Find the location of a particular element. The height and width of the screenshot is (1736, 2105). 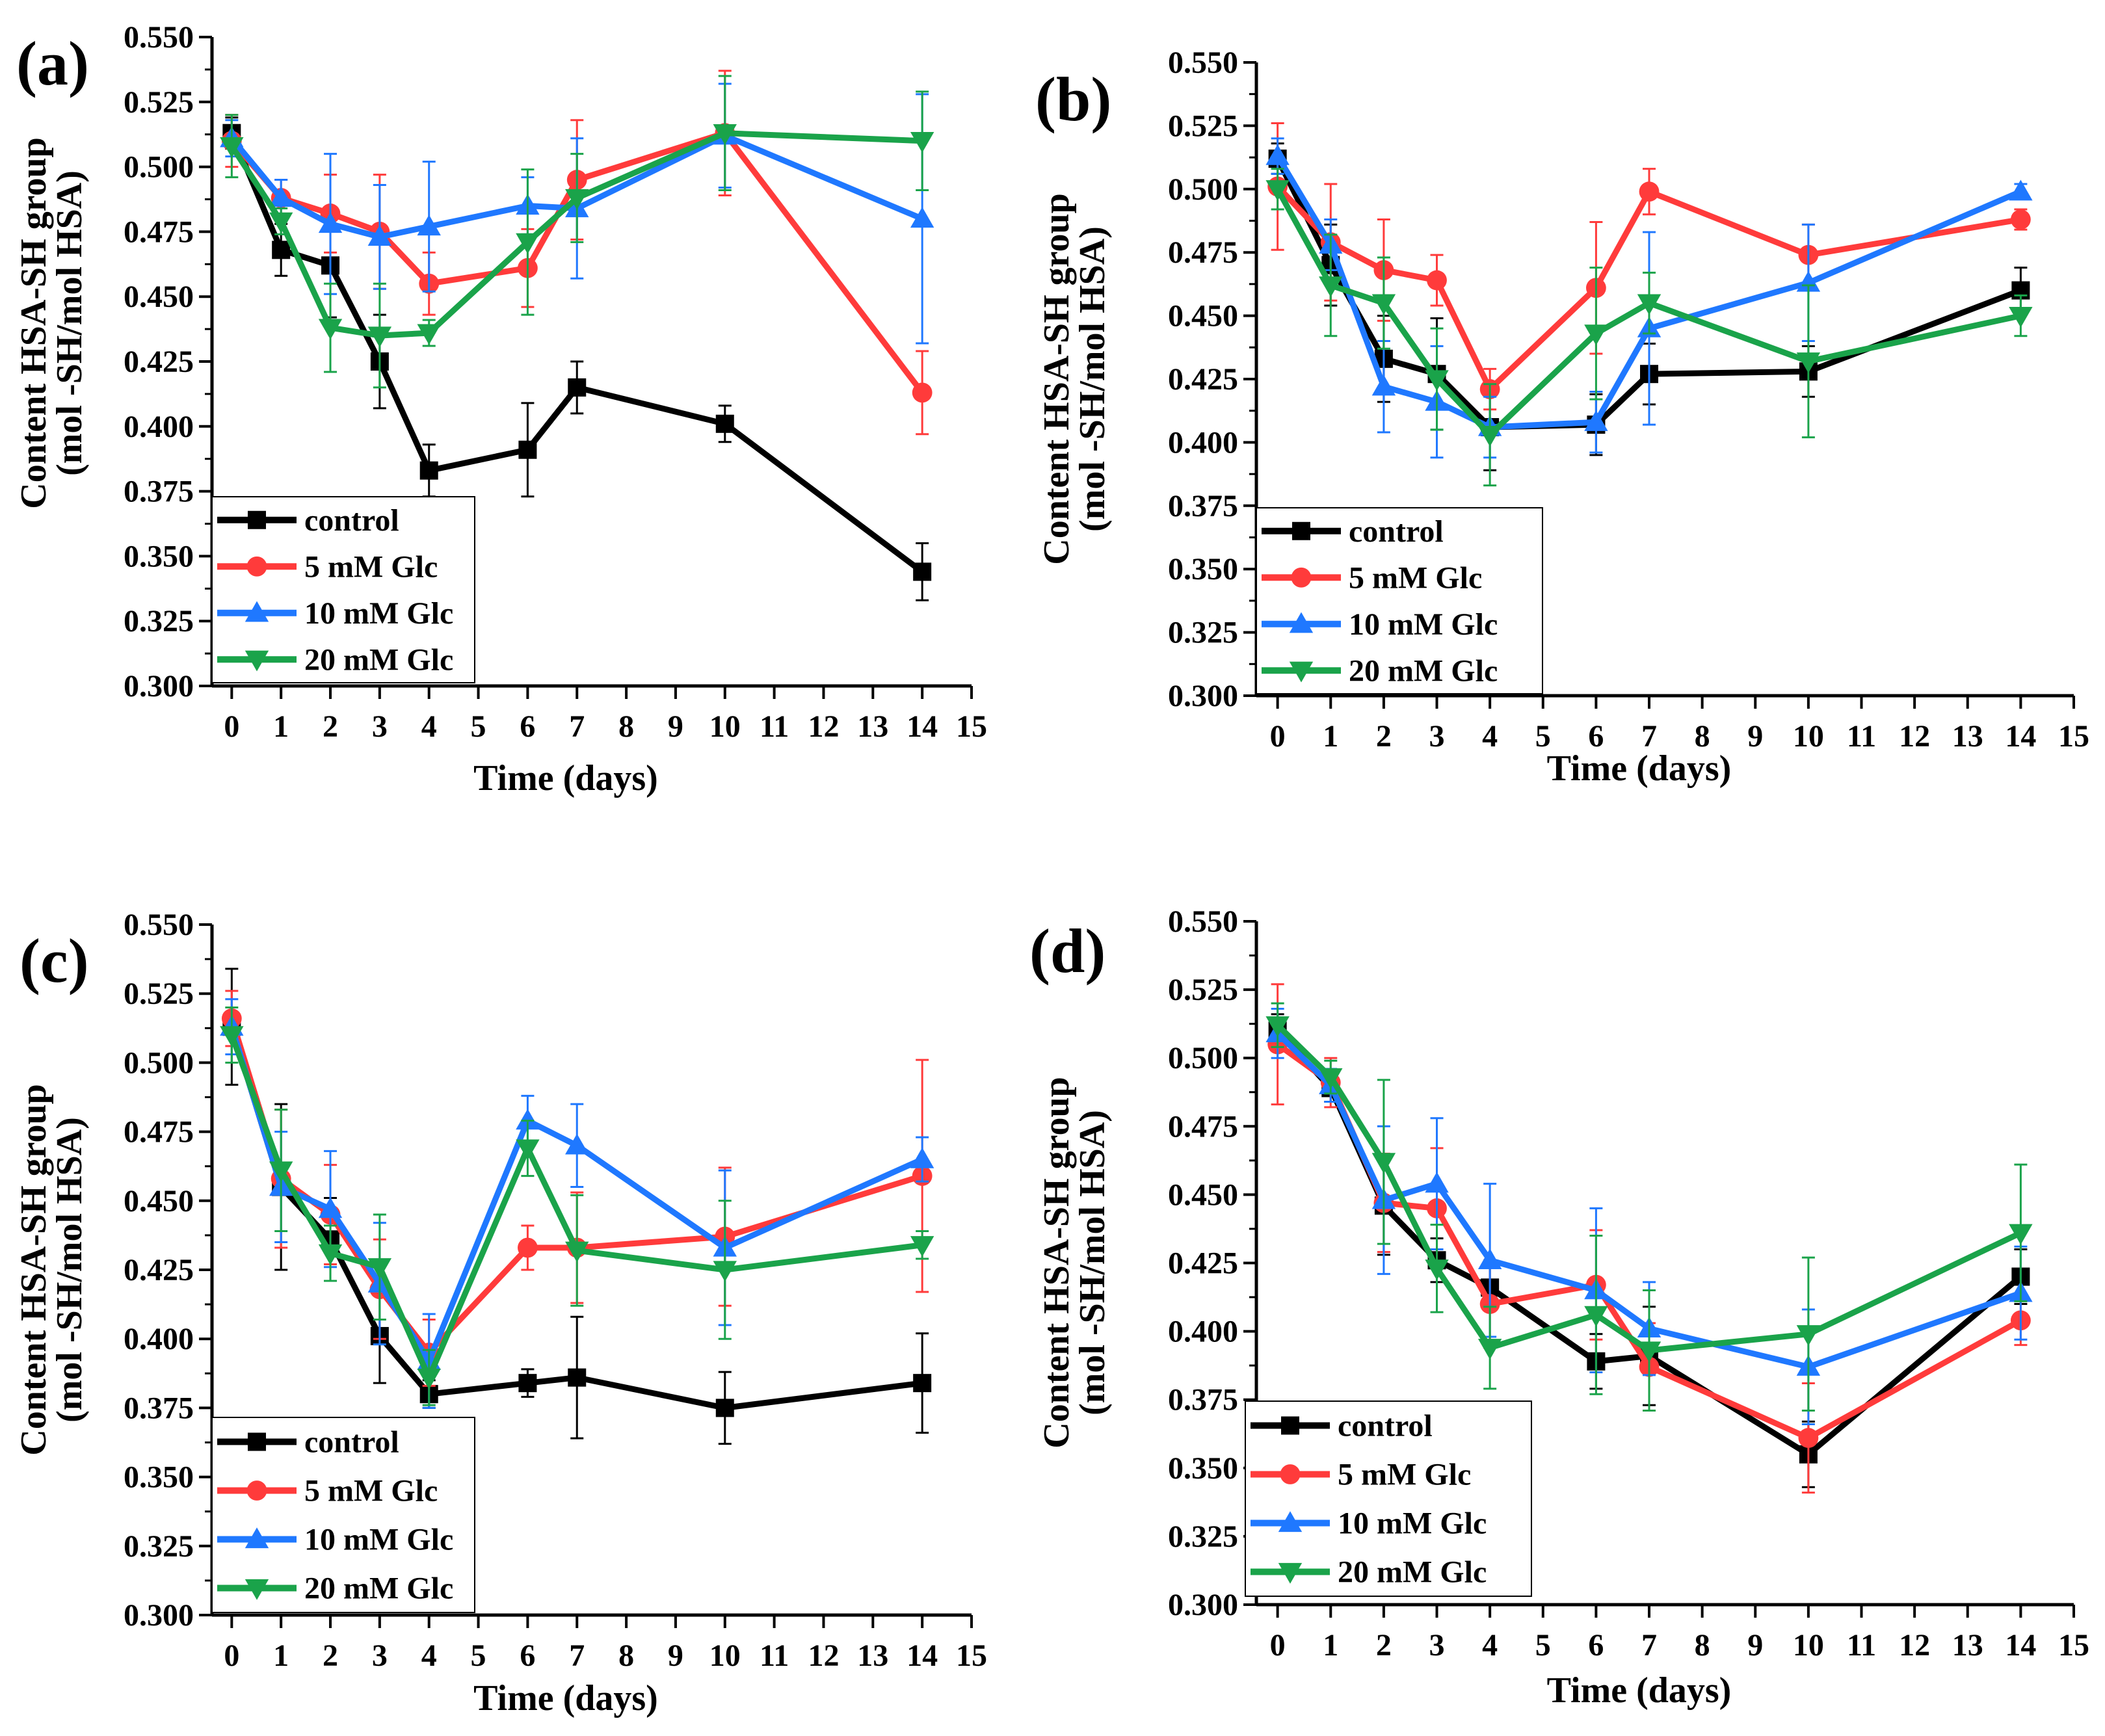

x-axis-title: Time (days) is located at coordinates (1639, 769).